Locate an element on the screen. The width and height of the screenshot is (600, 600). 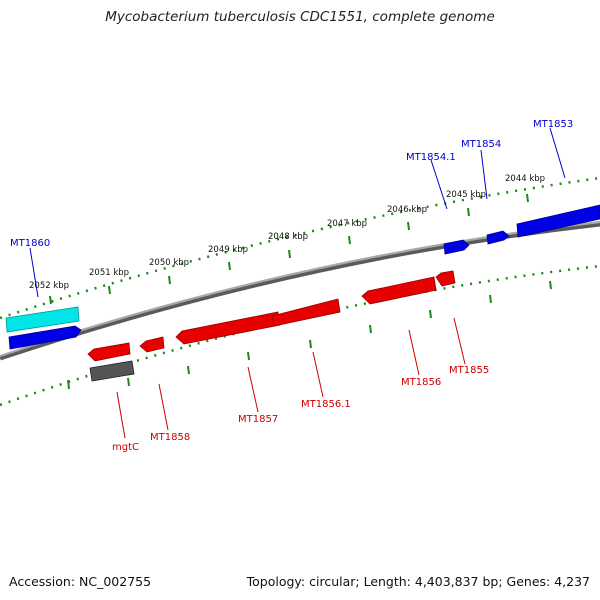
gene-mgtc-bar is located at coordinates (112, 371).